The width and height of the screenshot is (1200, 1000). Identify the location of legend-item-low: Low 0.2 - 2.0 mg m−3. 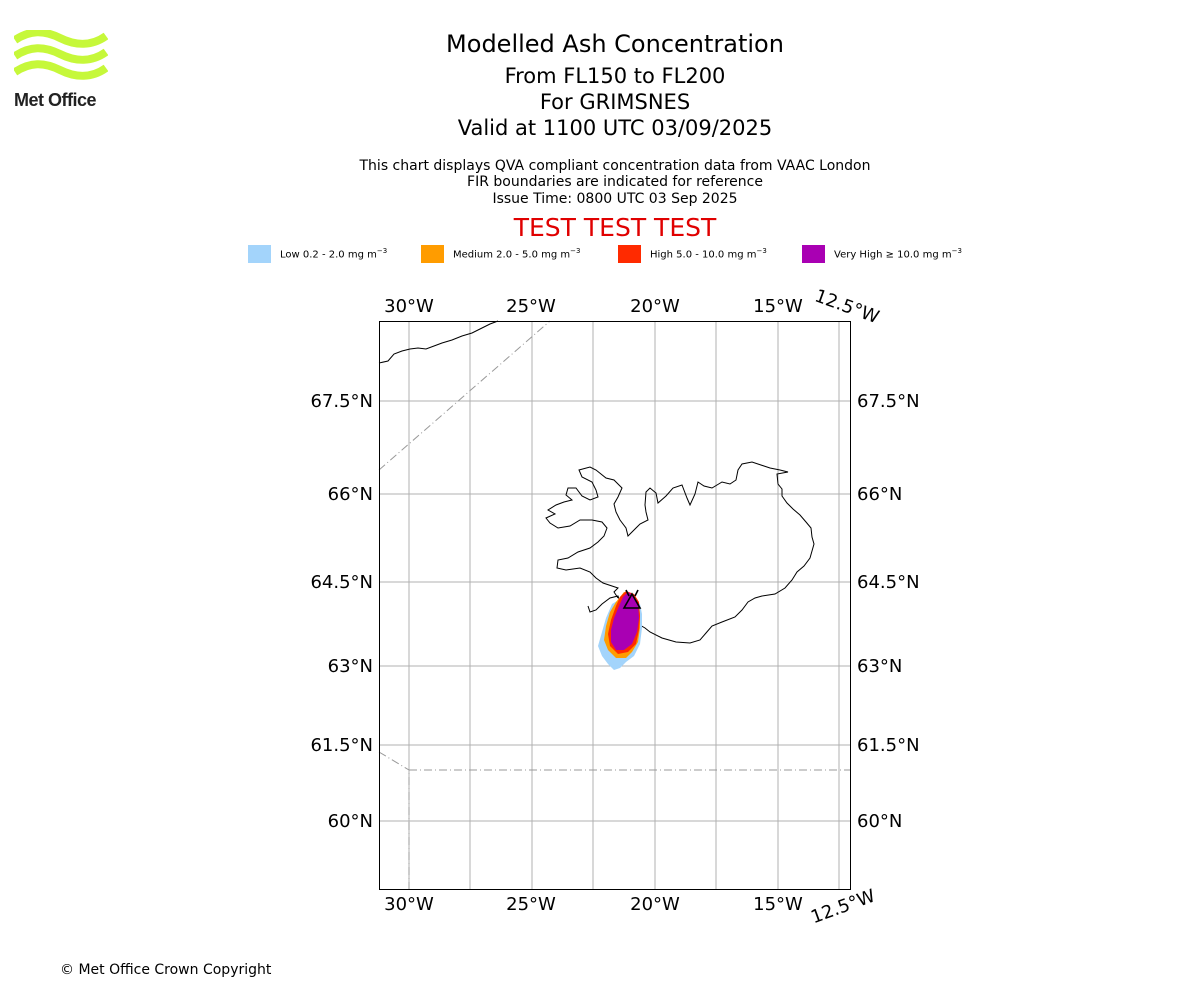
(317, 254).